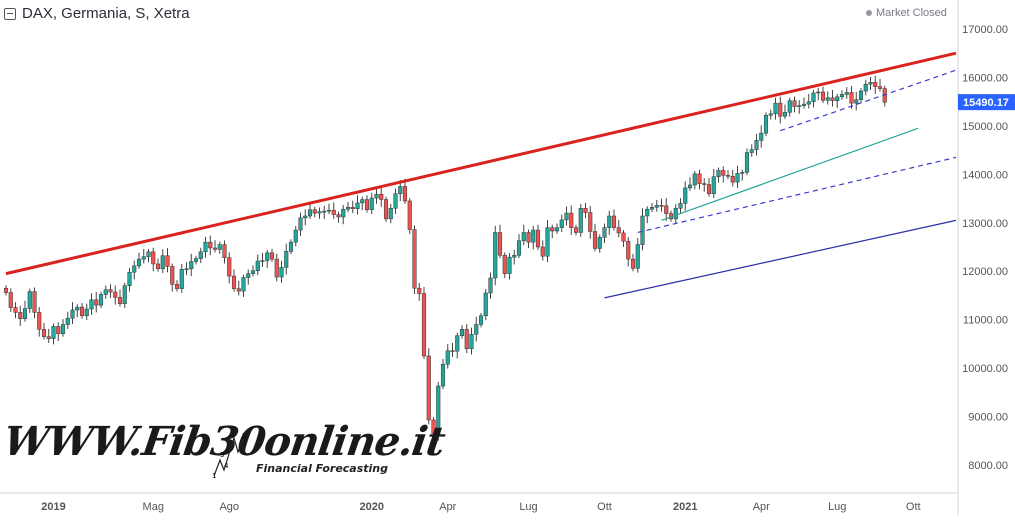 Image resolution: width=1015 pixels, height=520 pixels. I want to click on collapse-icon, so click(10, 13).